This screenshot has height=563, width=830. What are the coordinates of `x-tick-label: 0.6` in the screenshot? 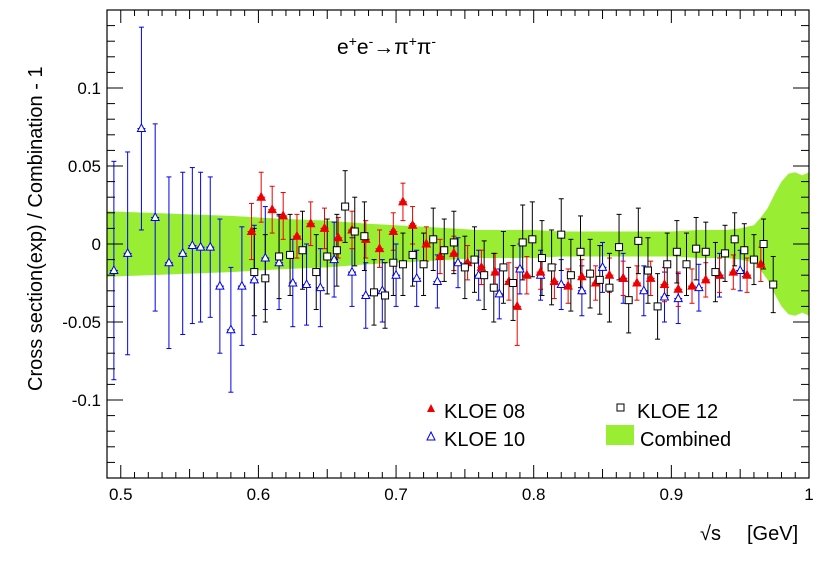 It's located at (259, 494).